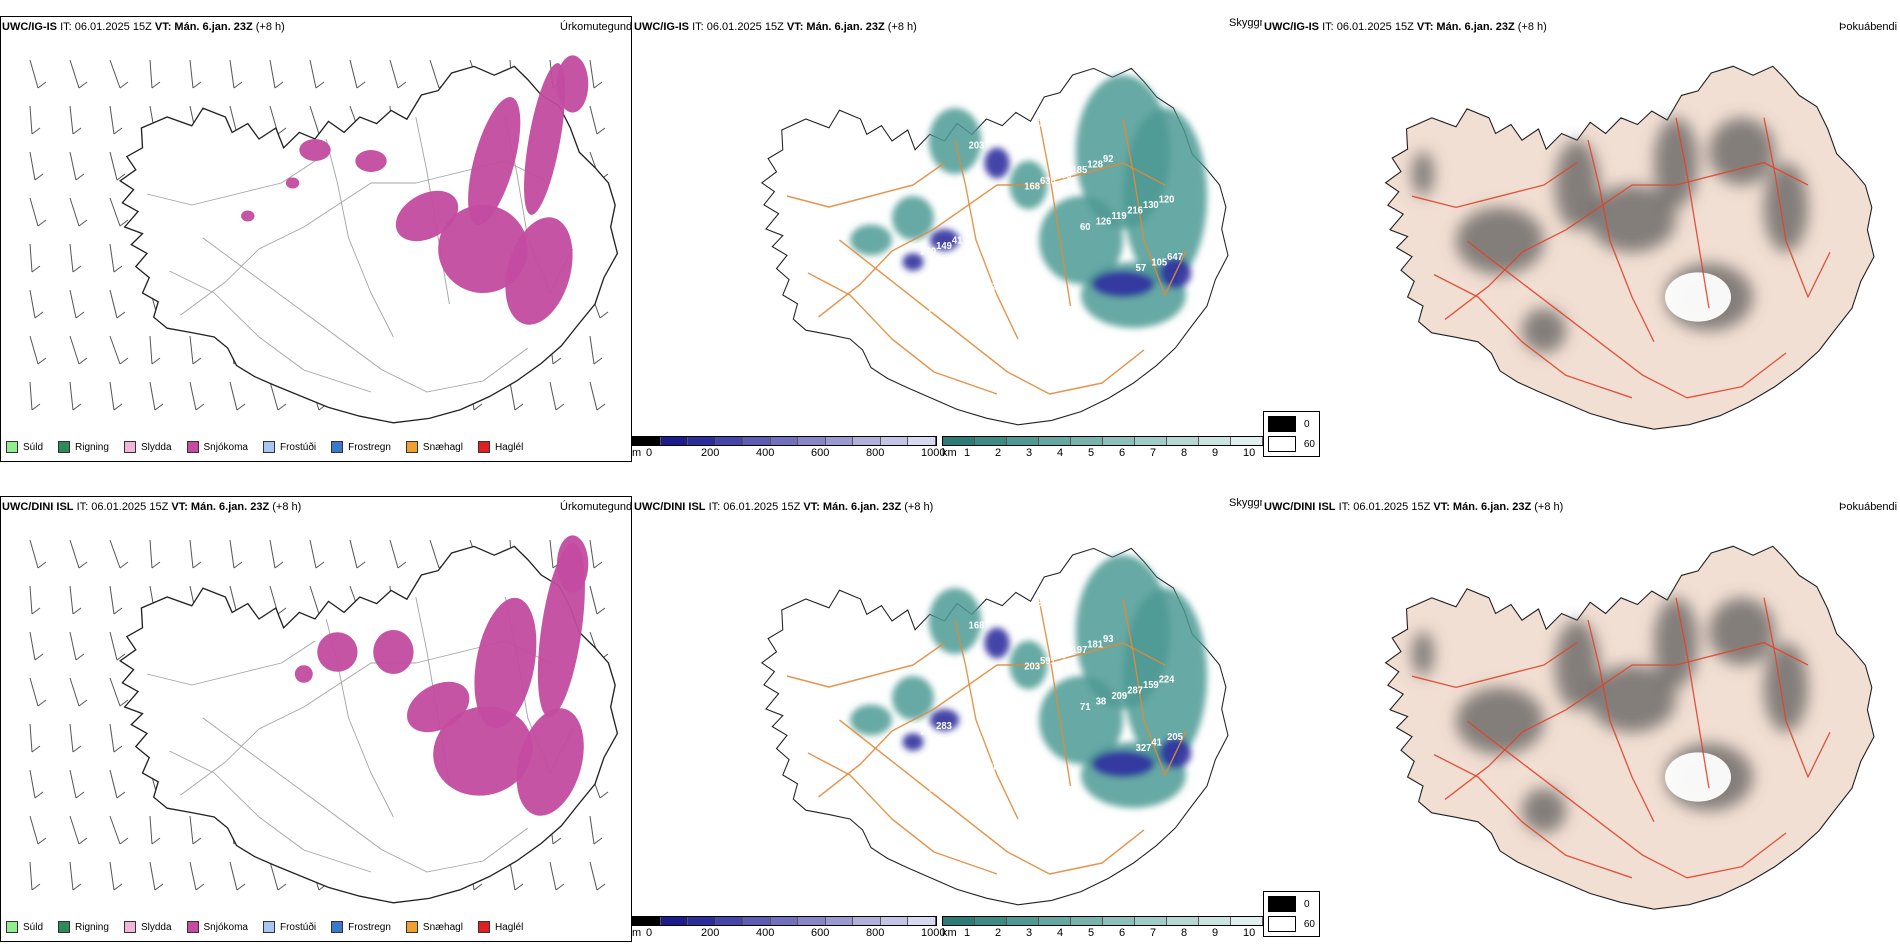  I want to click on legend-item: Frostúði, so click(289, 447).